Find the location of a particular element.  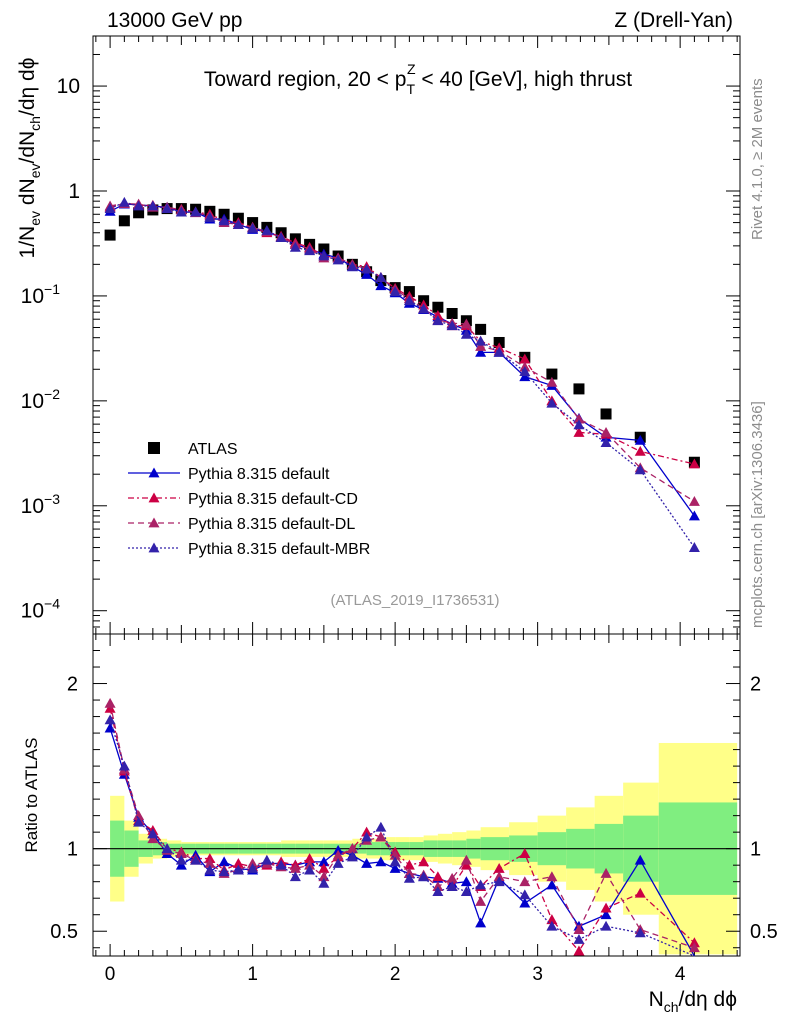

analysis-label: (ATLAS_2019_I1736531) is located at coordinates (414, 600).